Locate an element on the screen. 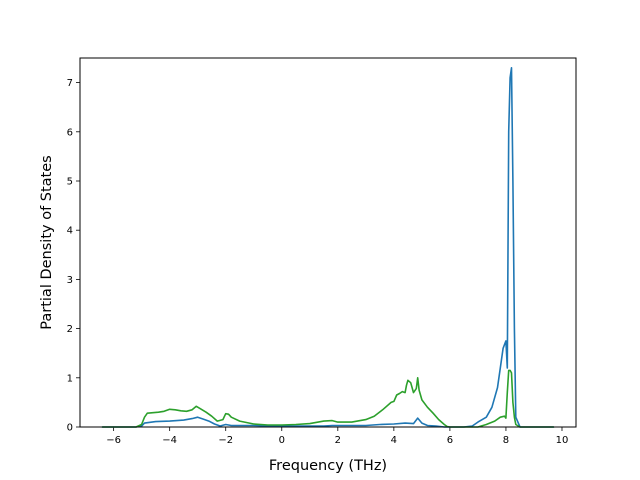  x-tick-label: −2 is located at coordinates (225, 440).